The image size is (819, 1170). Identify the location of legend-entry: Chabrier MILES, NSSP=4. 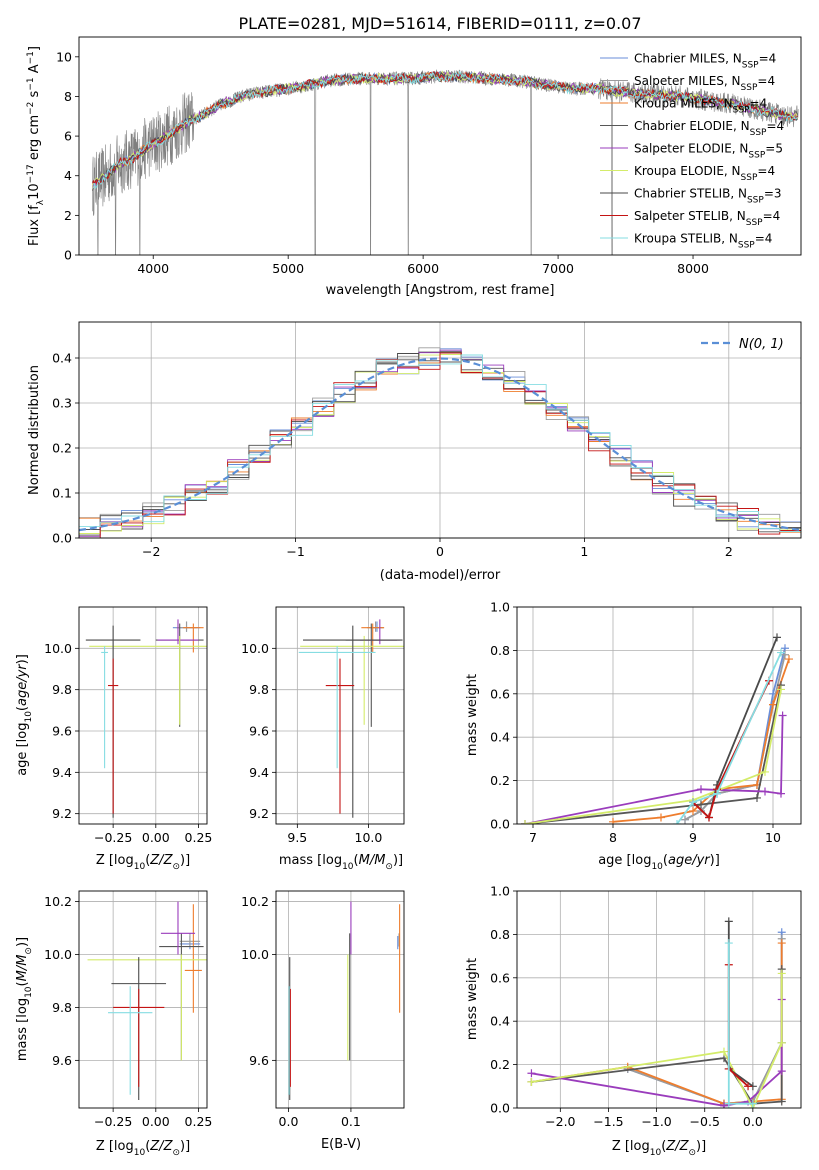
(705, 61).